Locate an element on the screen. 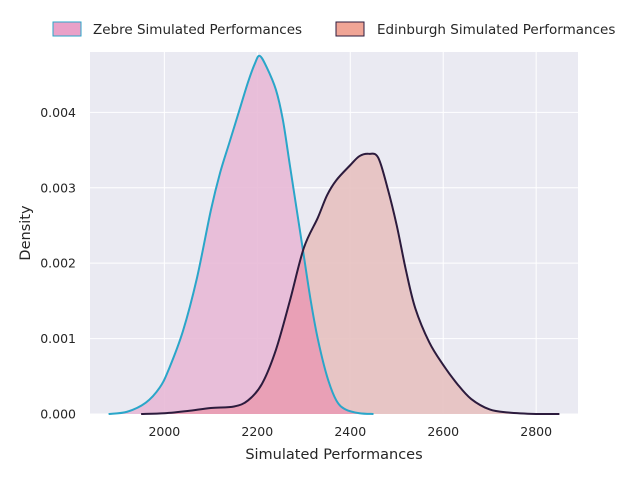 The image size is (640, 484). y-tick-label: 0.000 is located at coordinates (58, 414).